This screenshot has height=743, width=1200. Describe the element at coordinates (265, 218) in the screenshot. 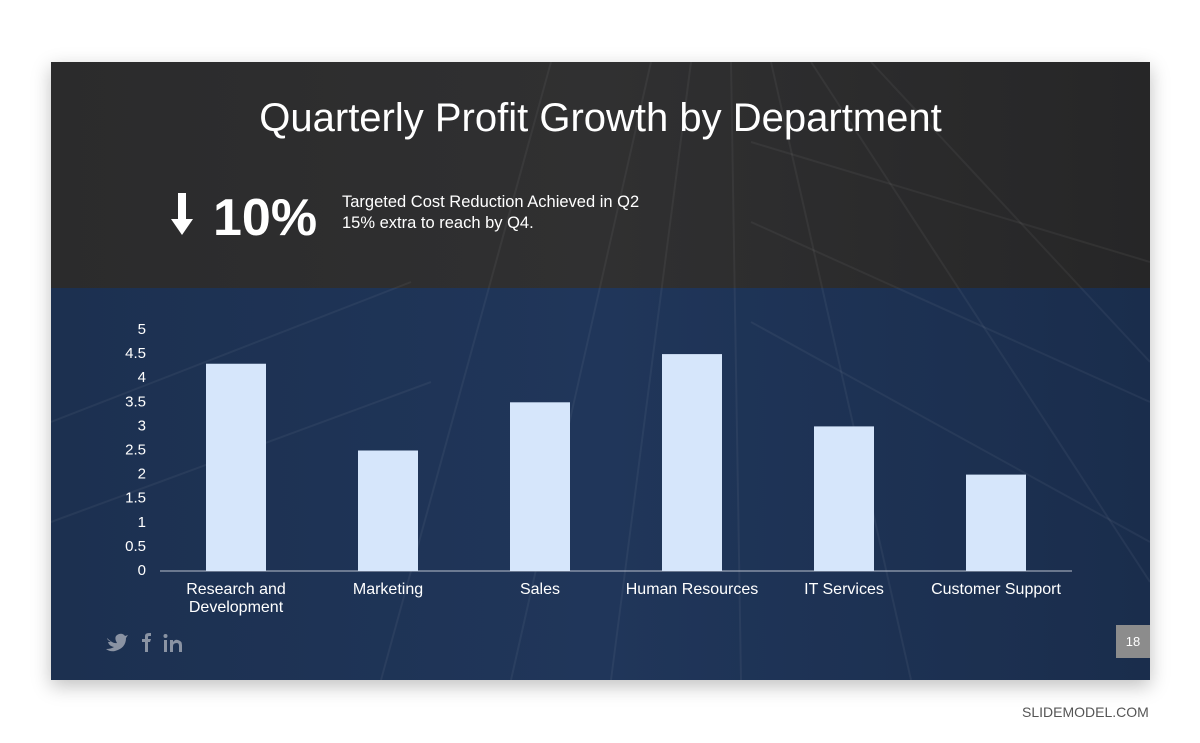

I see `kpi-value: 10%` at that location.